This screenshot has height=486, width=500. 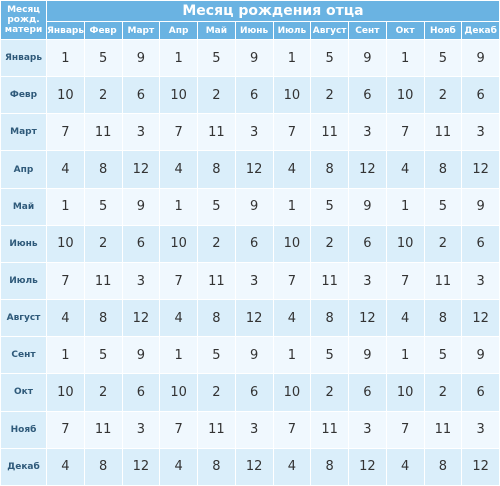 I want to click on father-month-header: Окт, so click(x=405, y=30).